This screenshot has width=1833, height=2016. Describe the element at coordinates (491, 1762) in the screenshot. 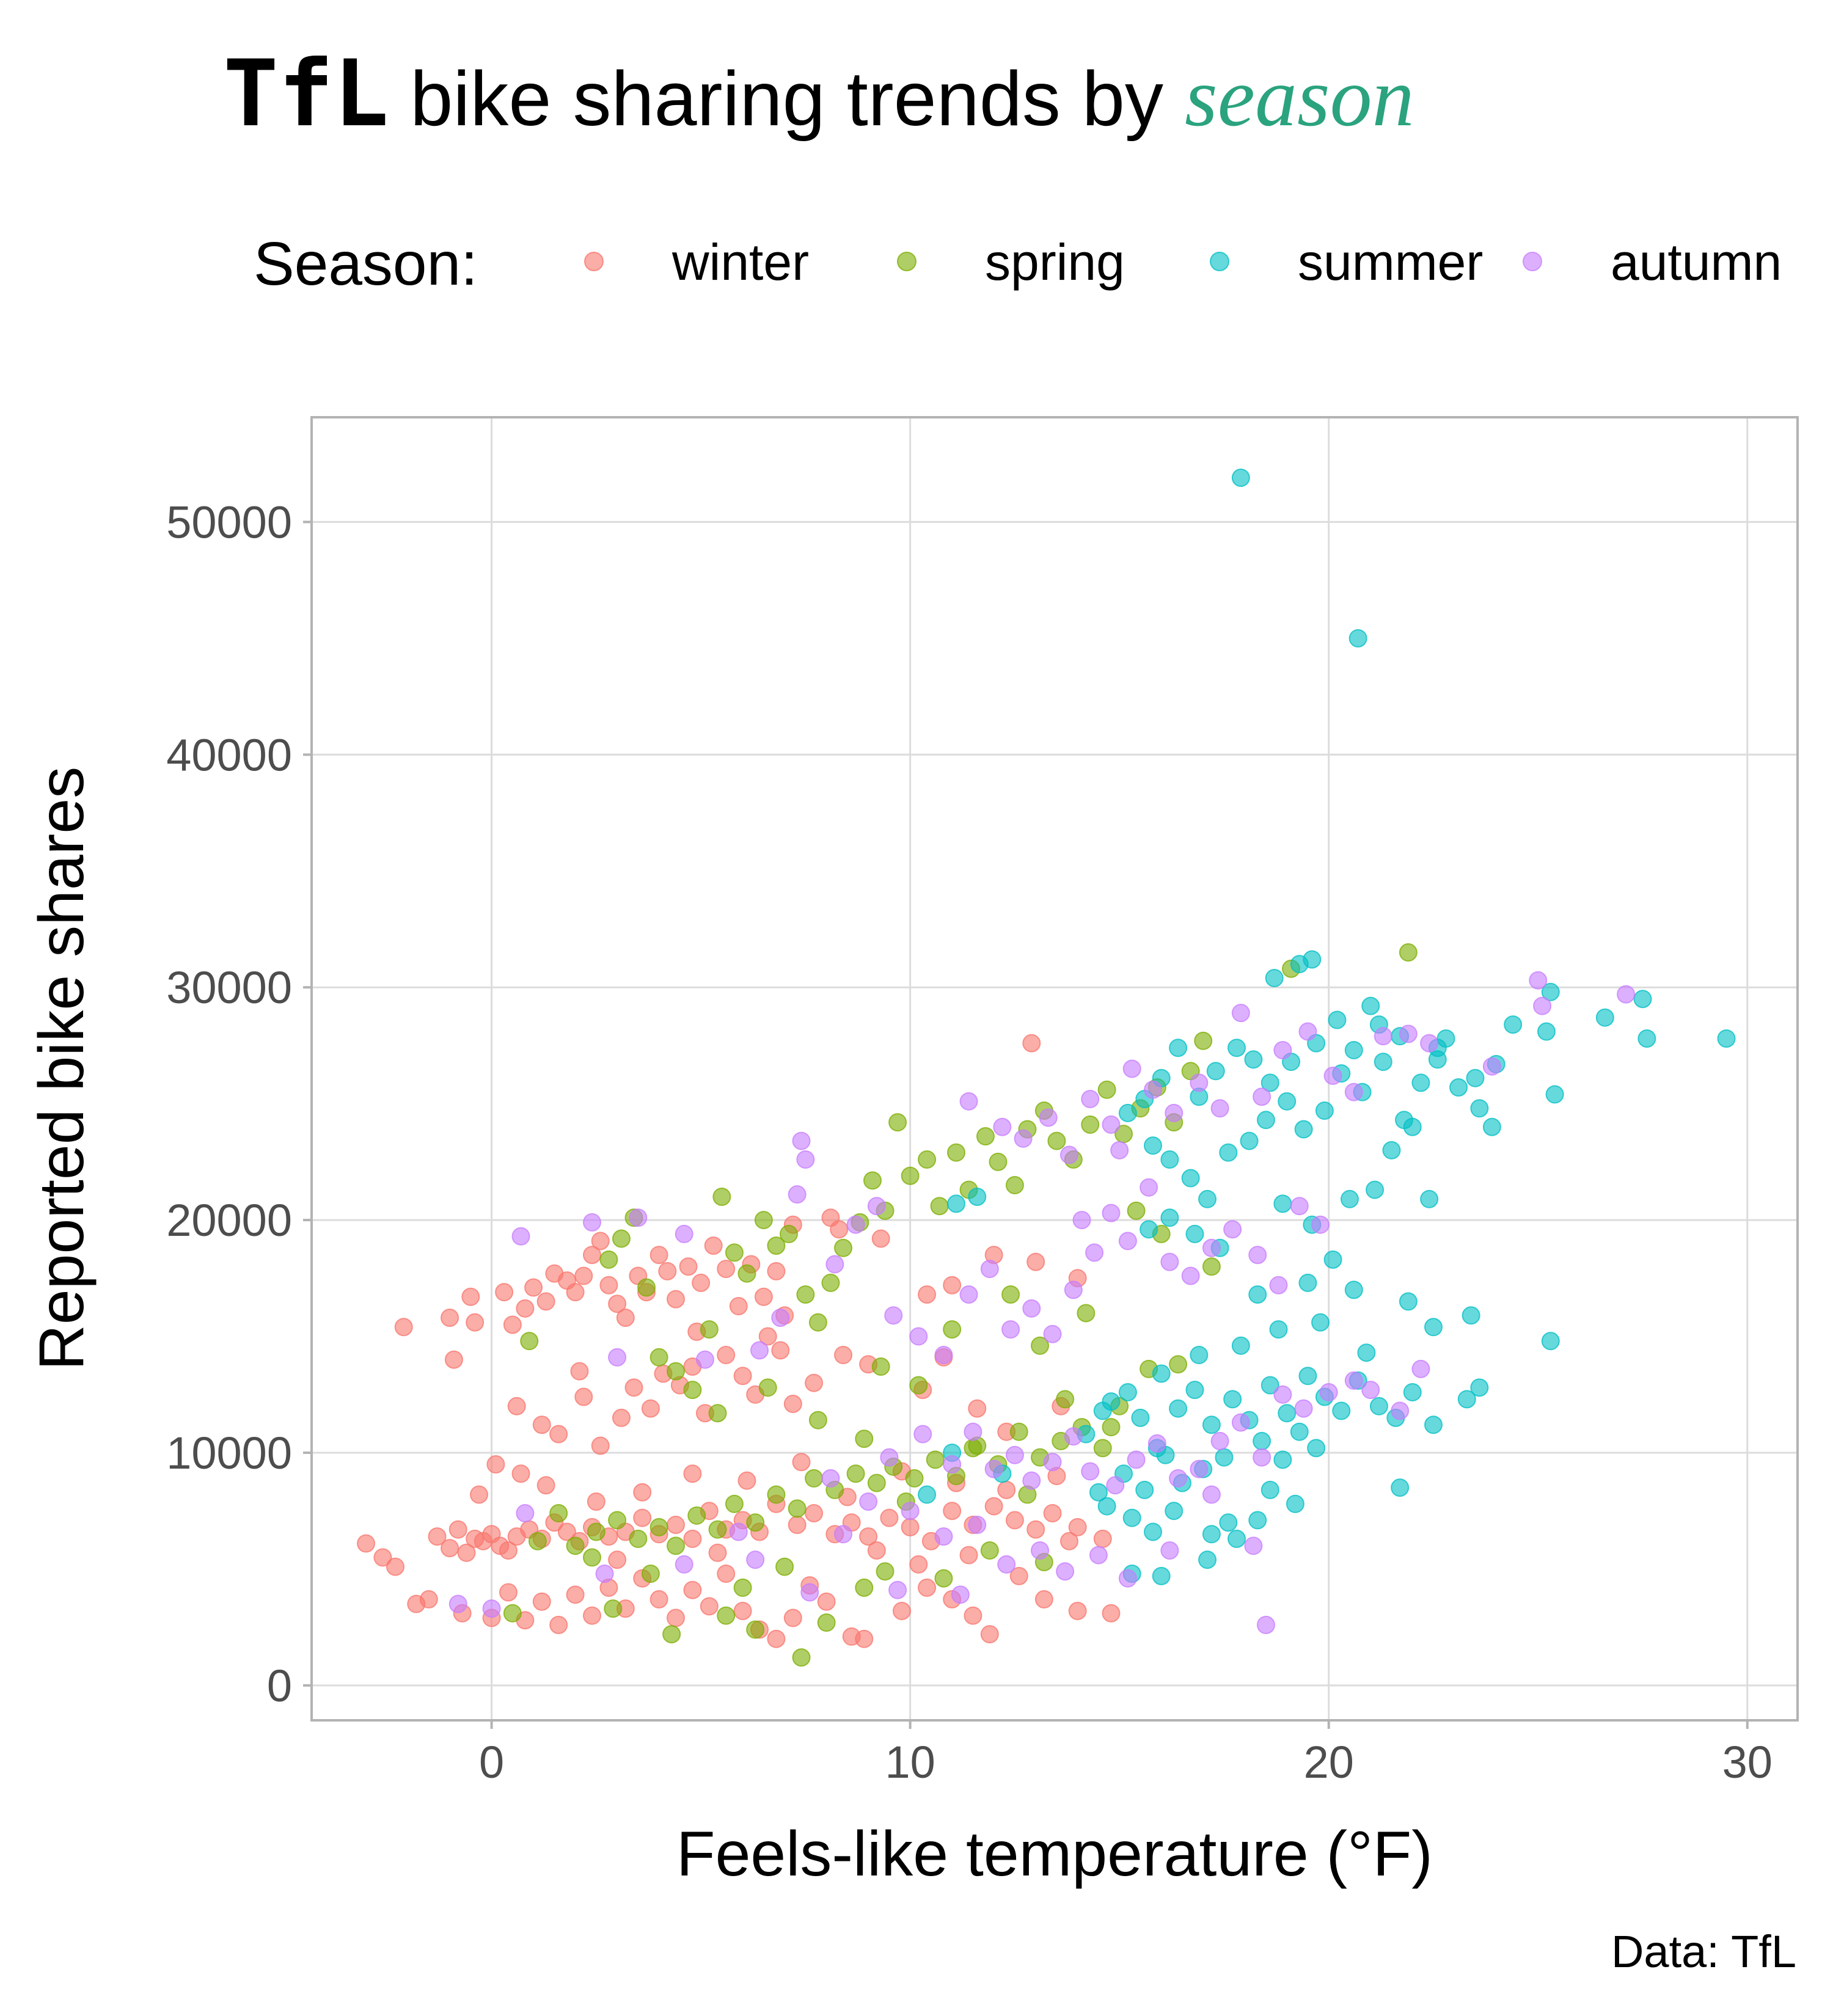

I see `x-tick-label: 0` at that location.